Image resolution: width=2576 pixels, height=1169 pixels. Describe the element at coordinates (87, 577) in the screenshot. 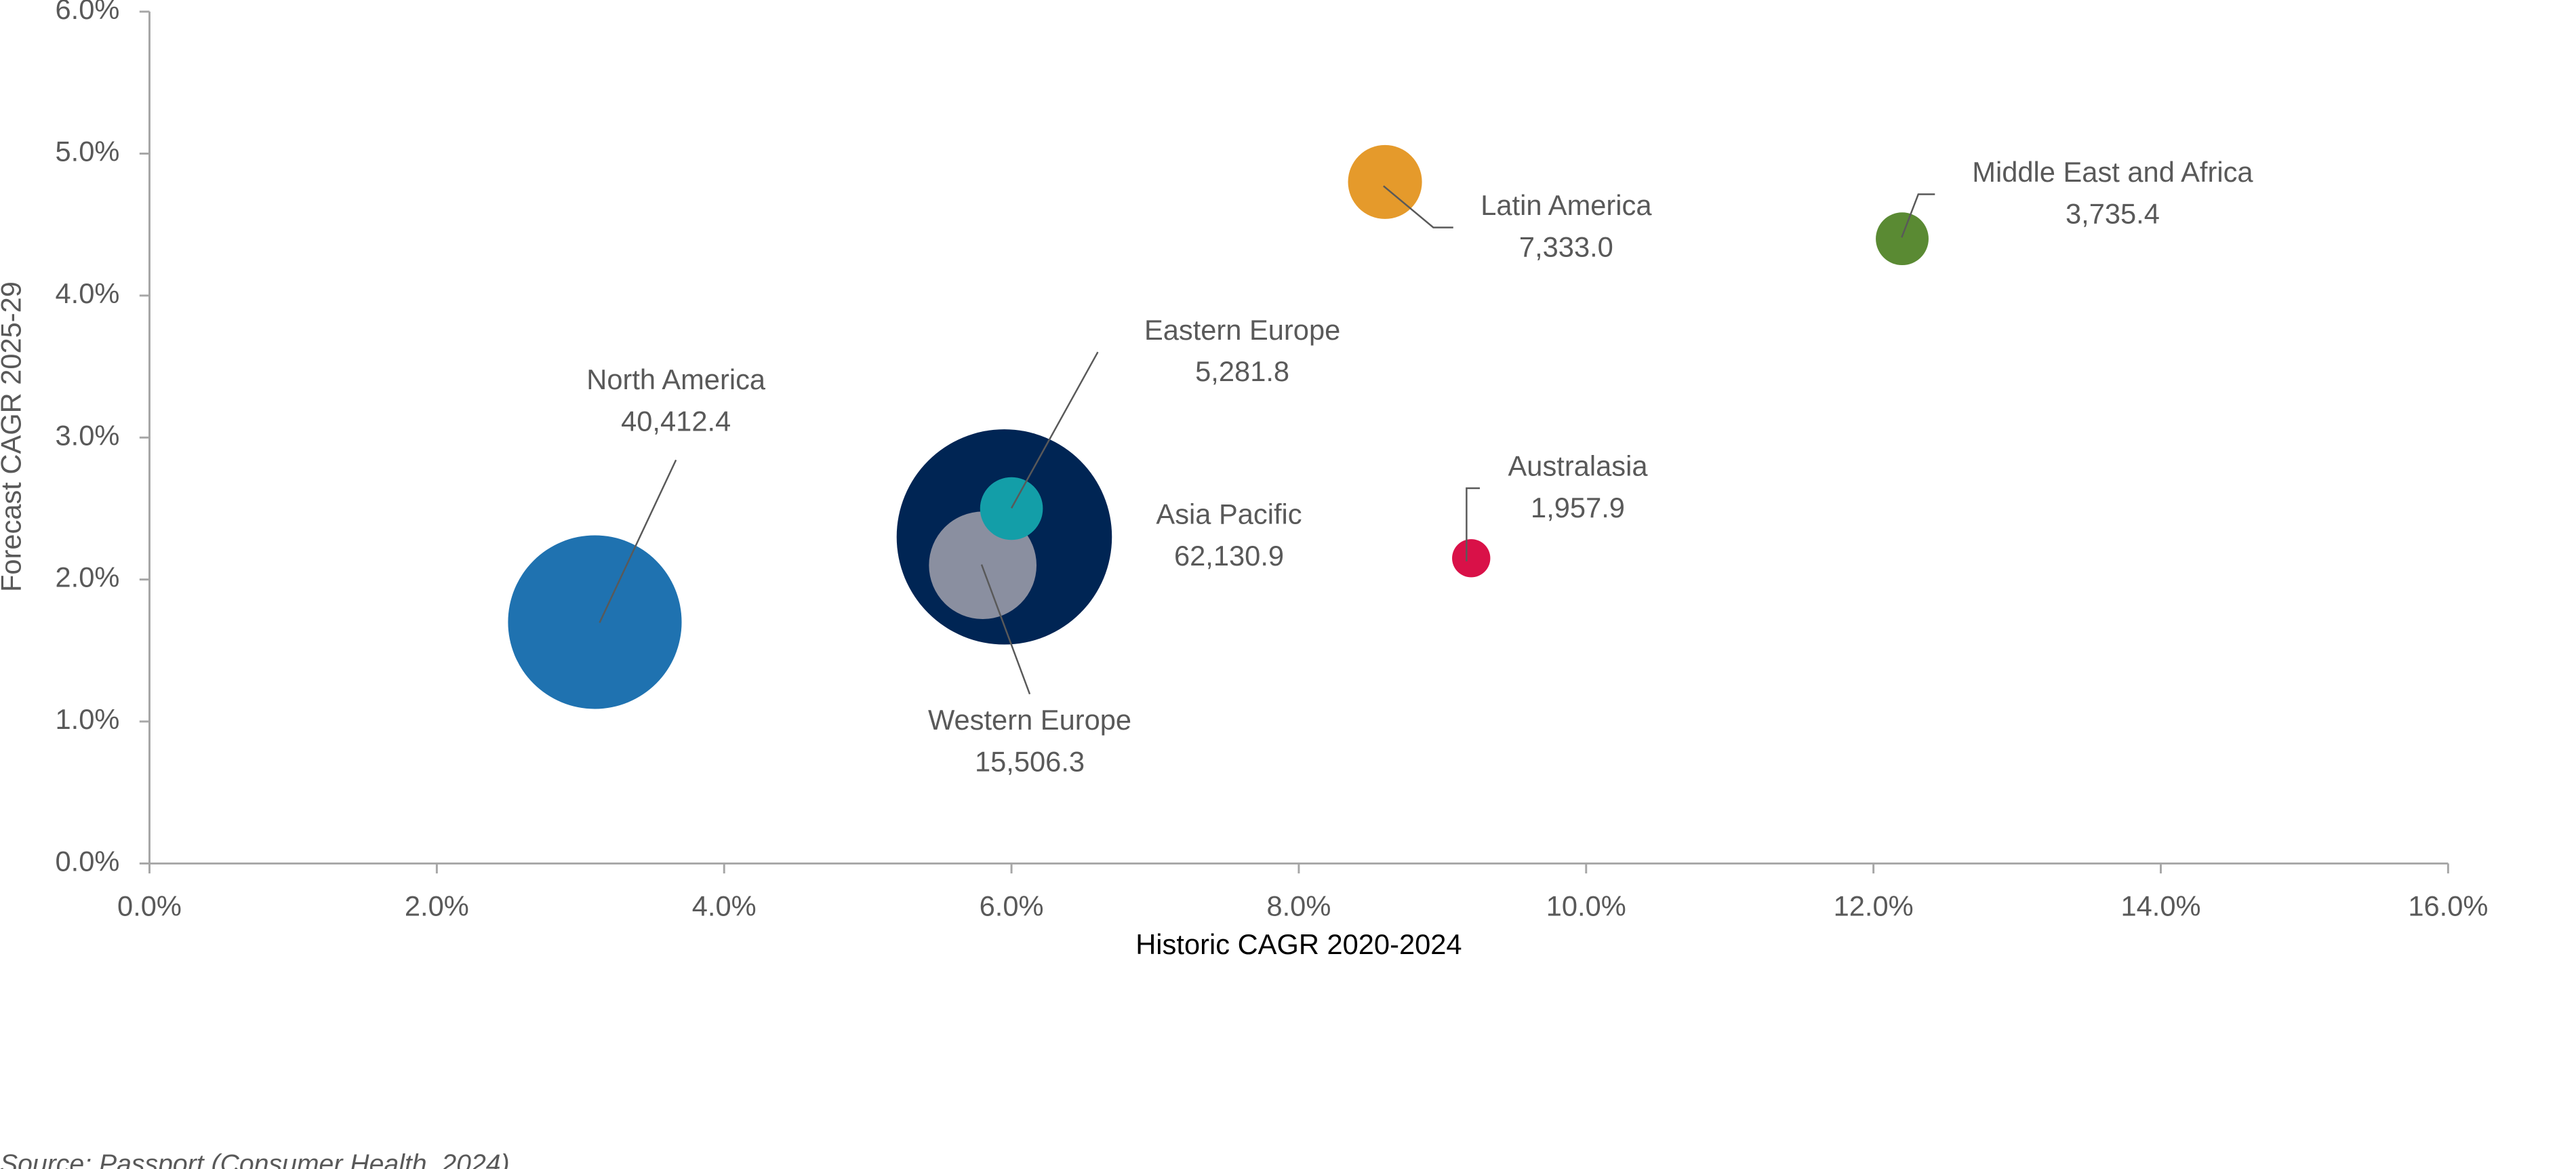

I see `y-tick-label: 2.0%` at that location.